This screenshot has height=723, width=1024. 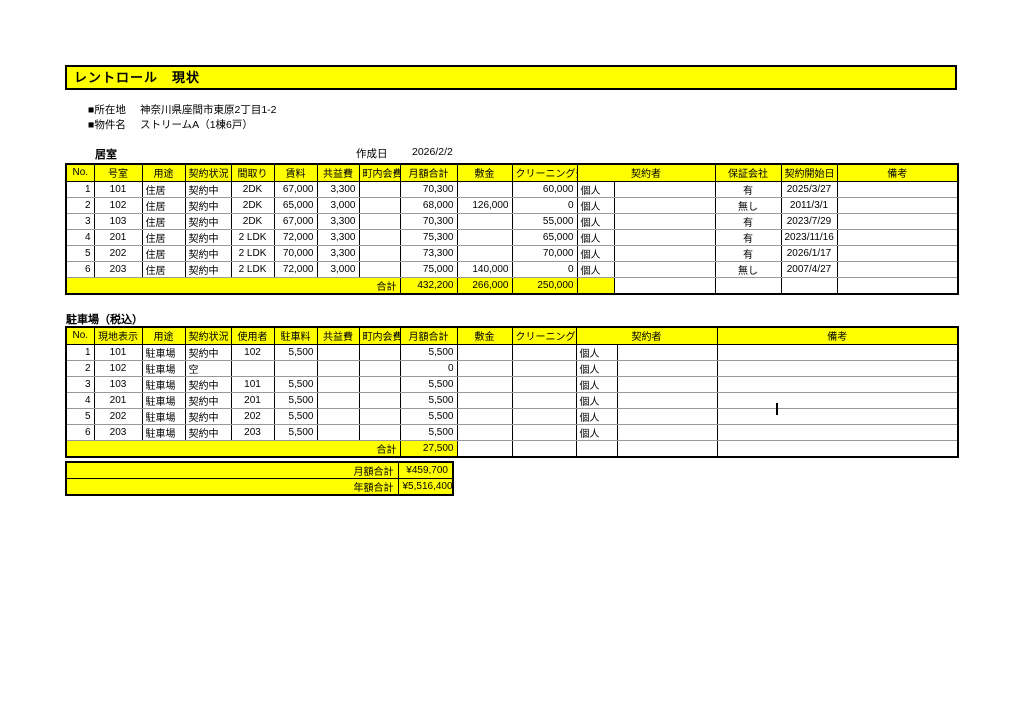 What do you see at coordinates (118, 221) in the screenshot?
I see `cell-room: 103` at bounding box center [118, 221].